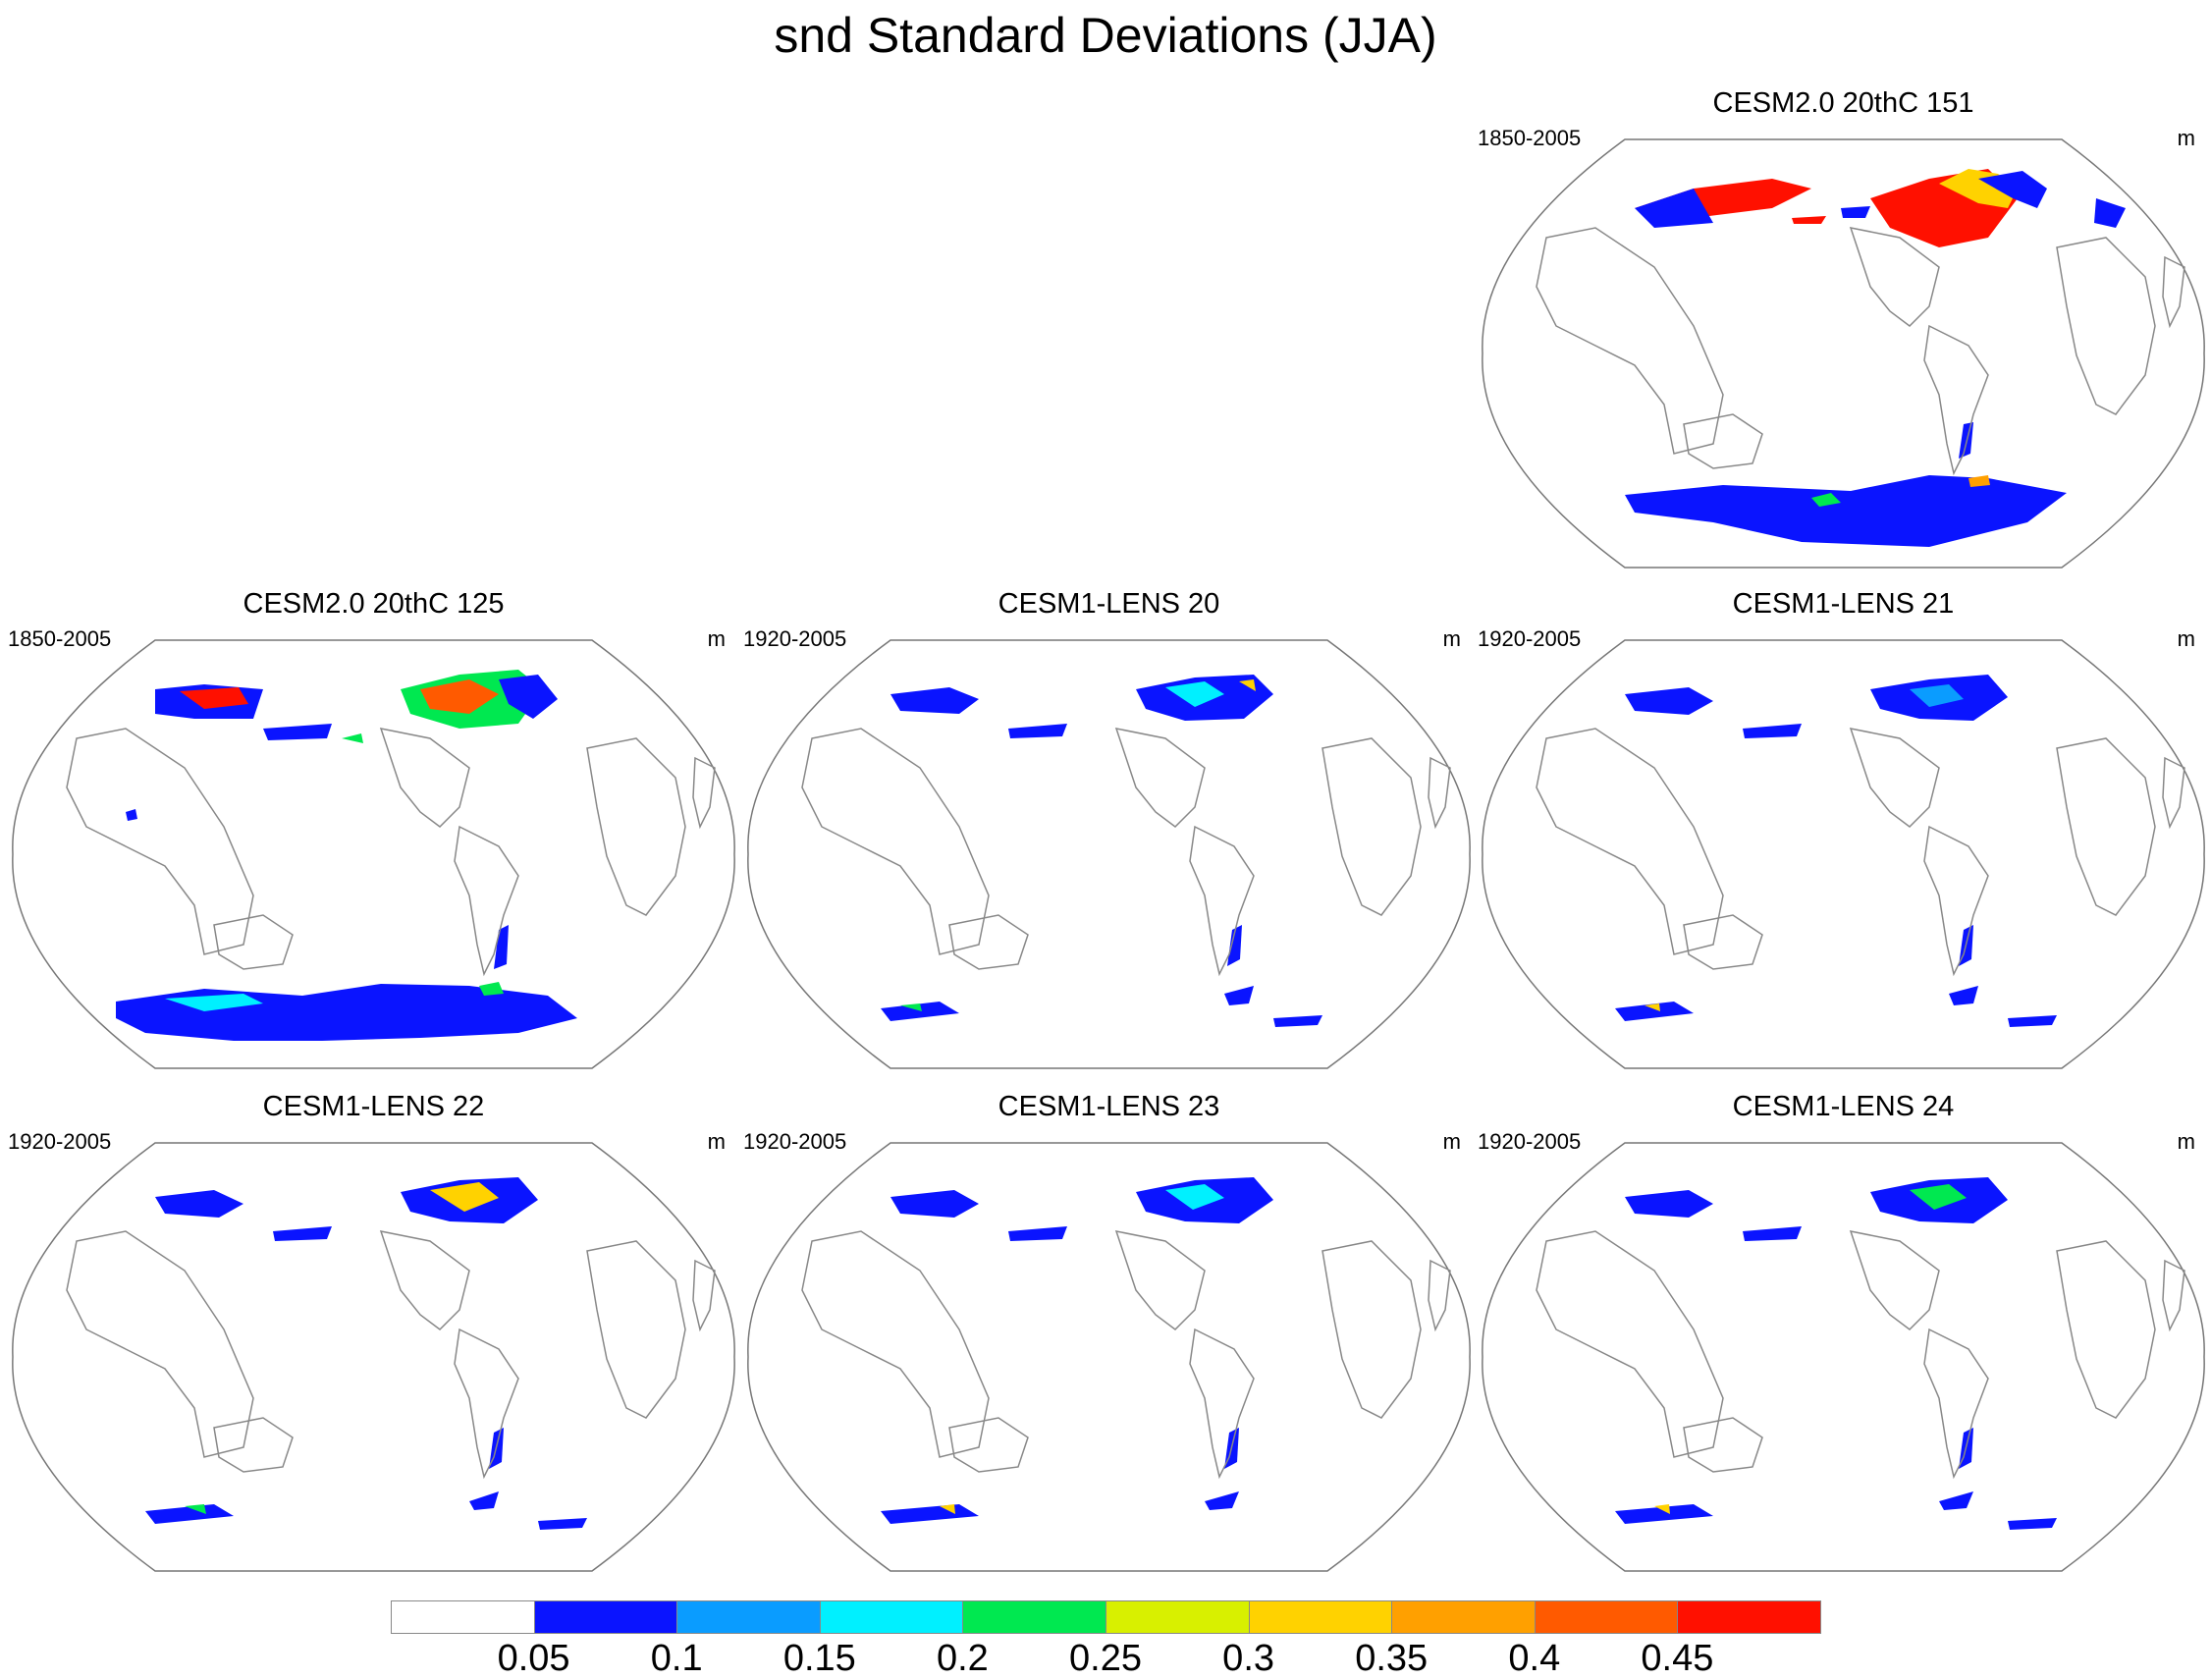 This screenshot has height=1680, width=2211. Describe the element at coordinates (373, 1106) in the screenshot. I see `panel-title: CESM1-LENS 22` at that location.